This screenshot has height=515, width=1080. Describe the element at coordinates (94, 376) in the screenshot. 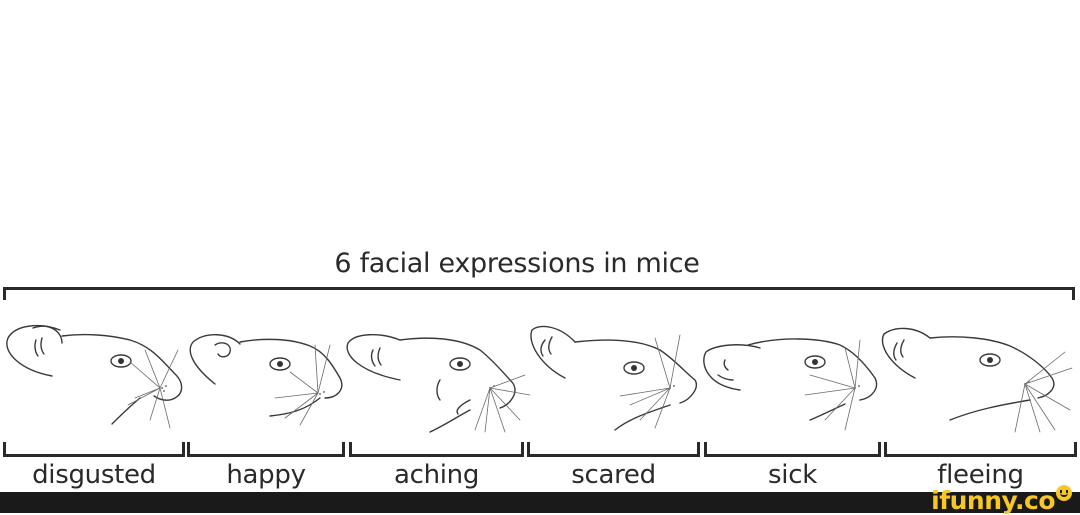

I see `mouse-disgusted-icon` at that location.